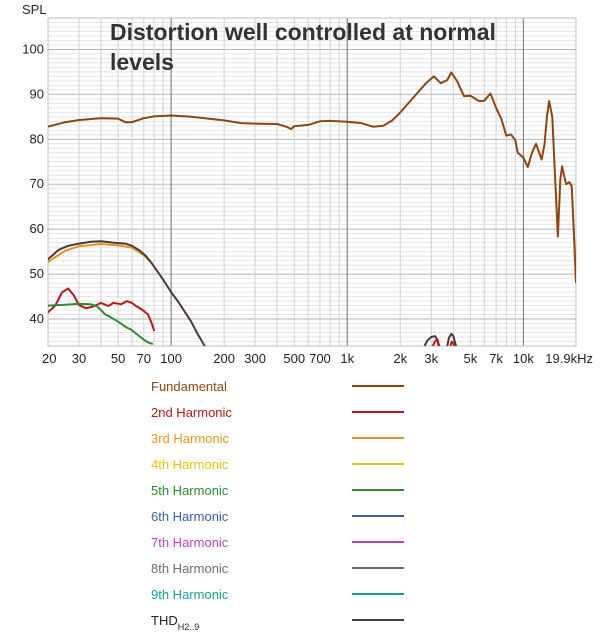 The height and width of the screenshot is (635, 600). I want to click on y-tick-label: 60, so click(37, 228).